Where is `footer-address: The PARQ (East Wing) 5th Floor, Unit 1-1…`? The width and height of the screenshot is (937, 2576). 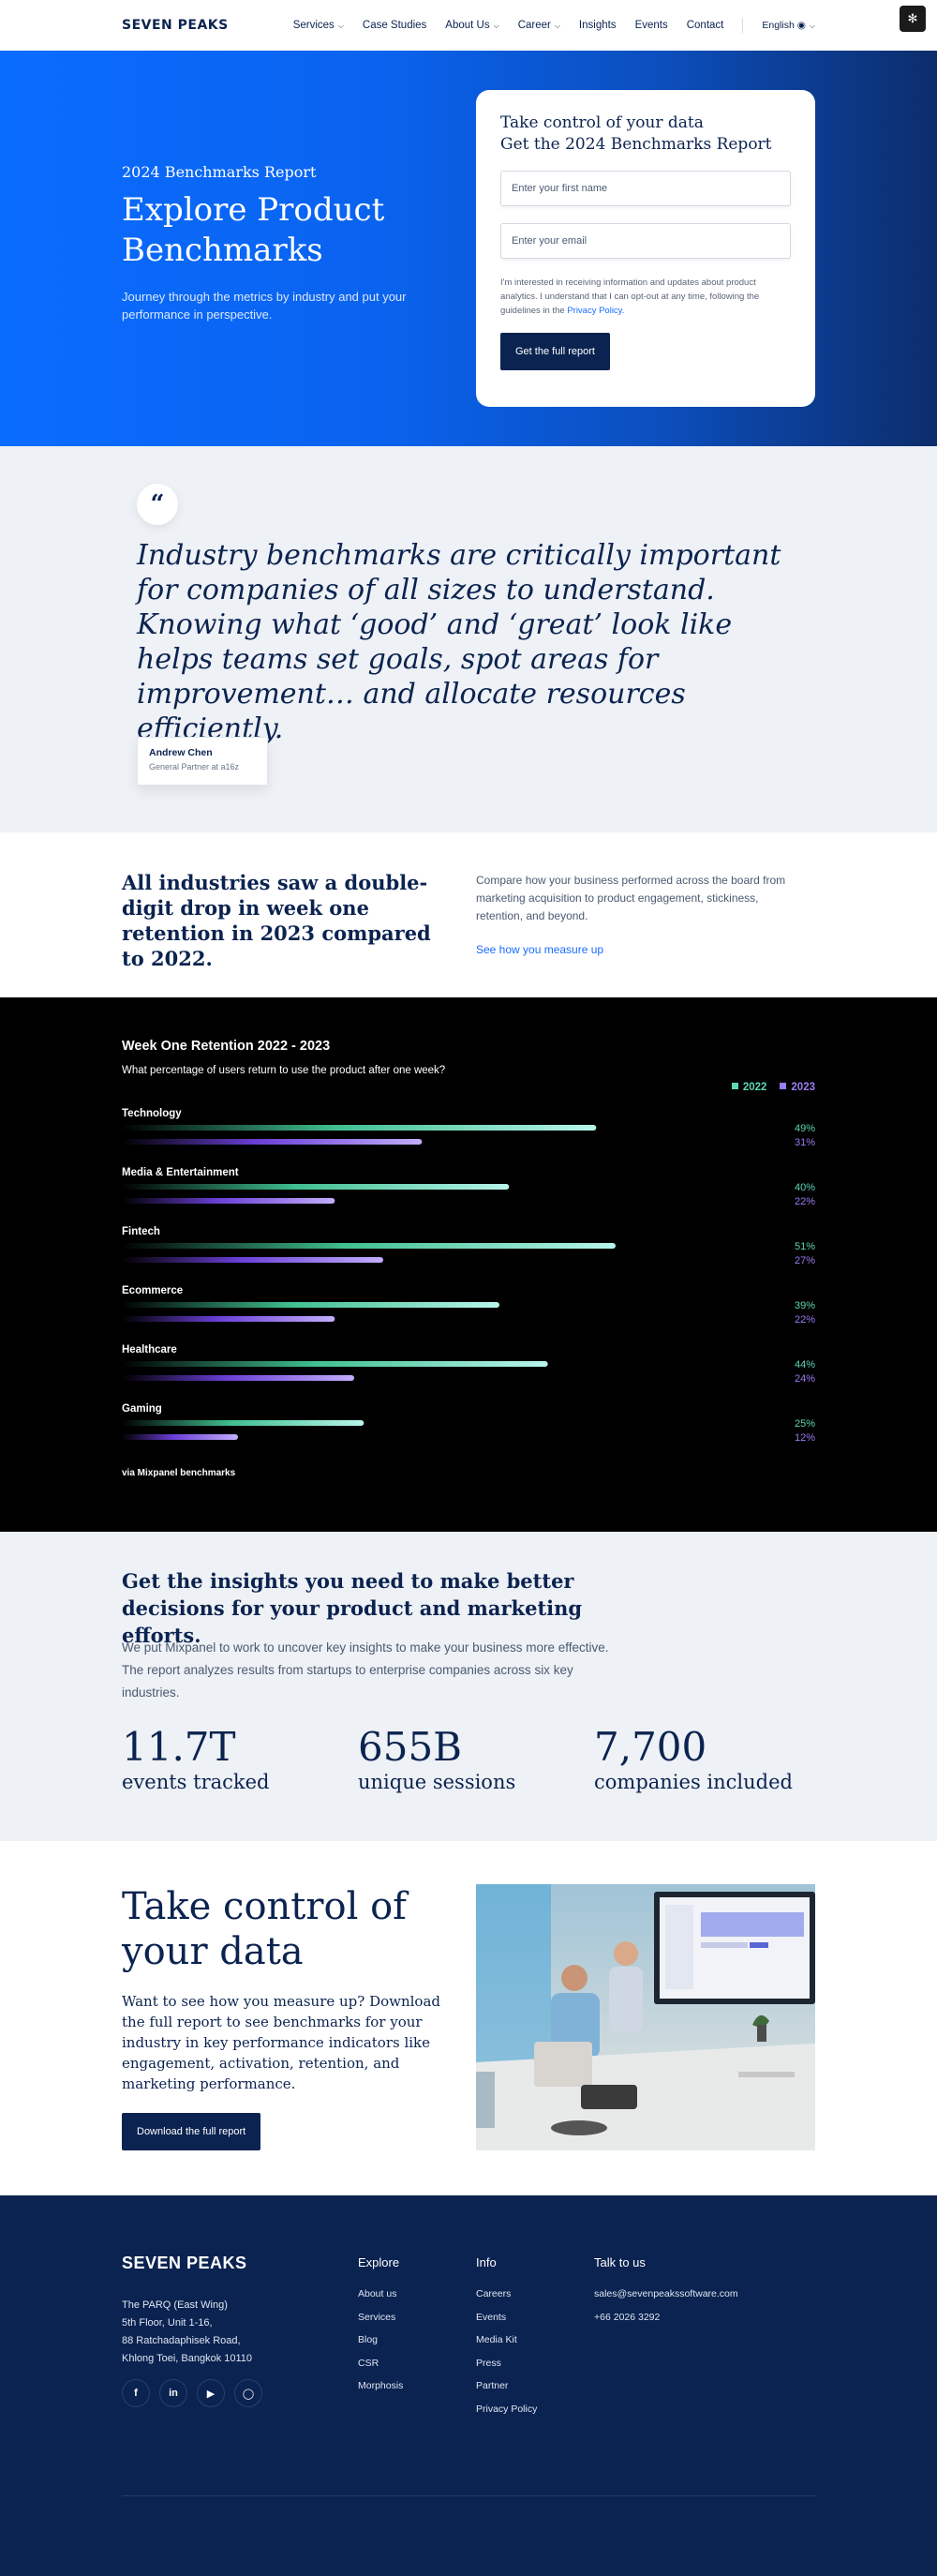 footer-address: The PARQ (East Wing) 5th Floor, Unit 1-1… is located at coordinates (187, 2331).